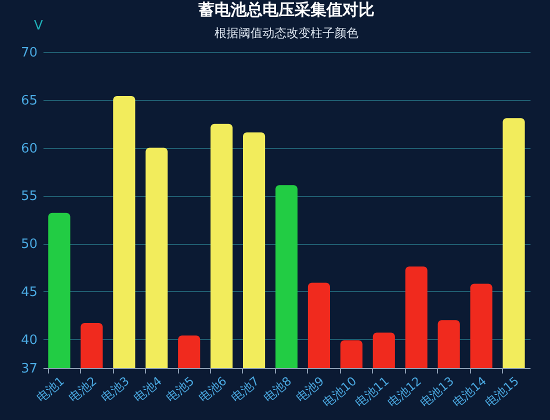  What do you see at coordinates (29, 196) in the screenshot?
I see `y-tick-label: 55` at bounding box center [29, 196].